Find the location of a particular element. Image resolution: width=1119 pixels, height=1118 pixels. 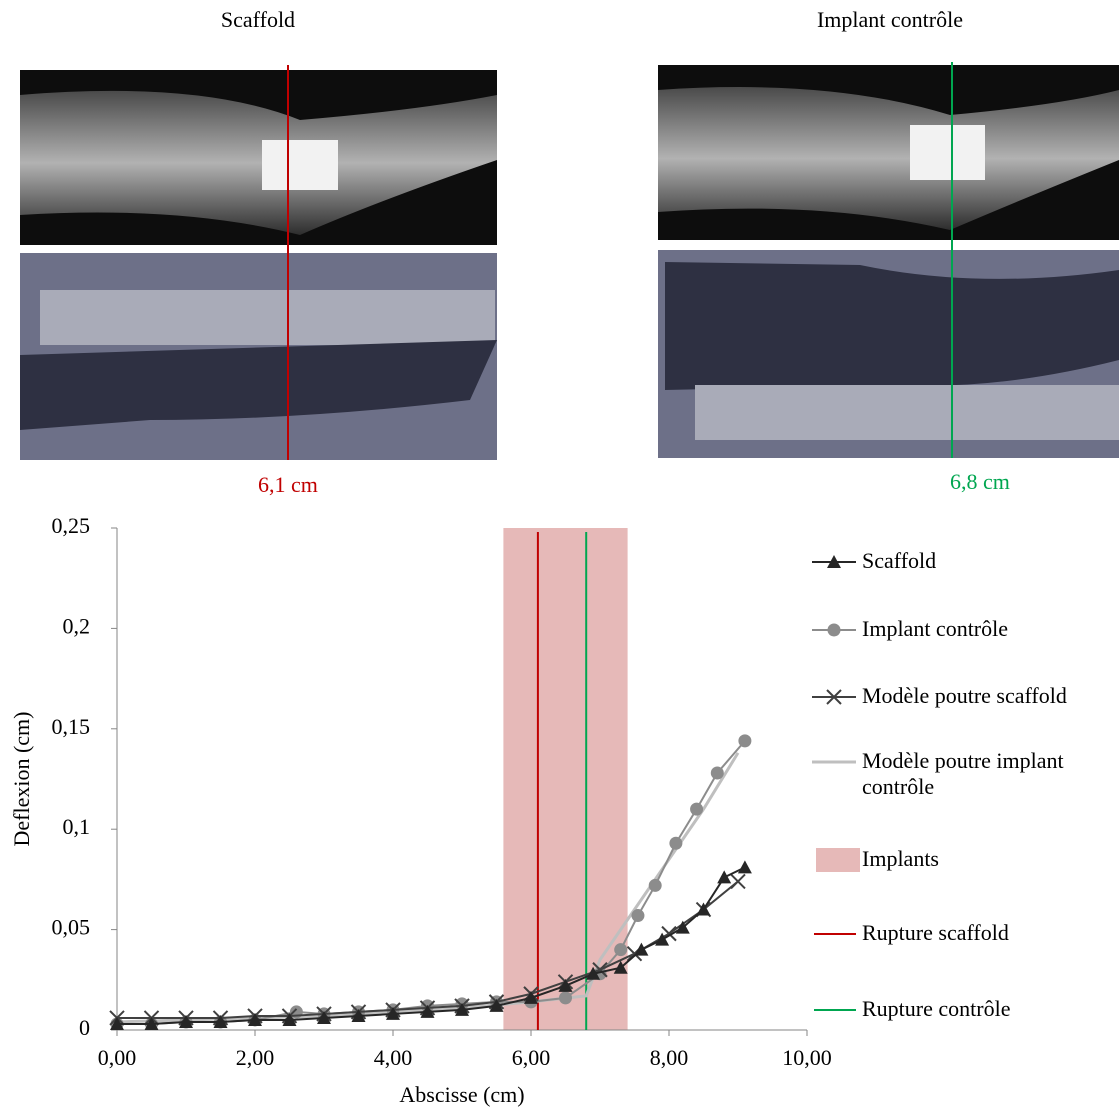

legend-item: Modèle poutre implant contrôle is located at coordinates (960, 774).